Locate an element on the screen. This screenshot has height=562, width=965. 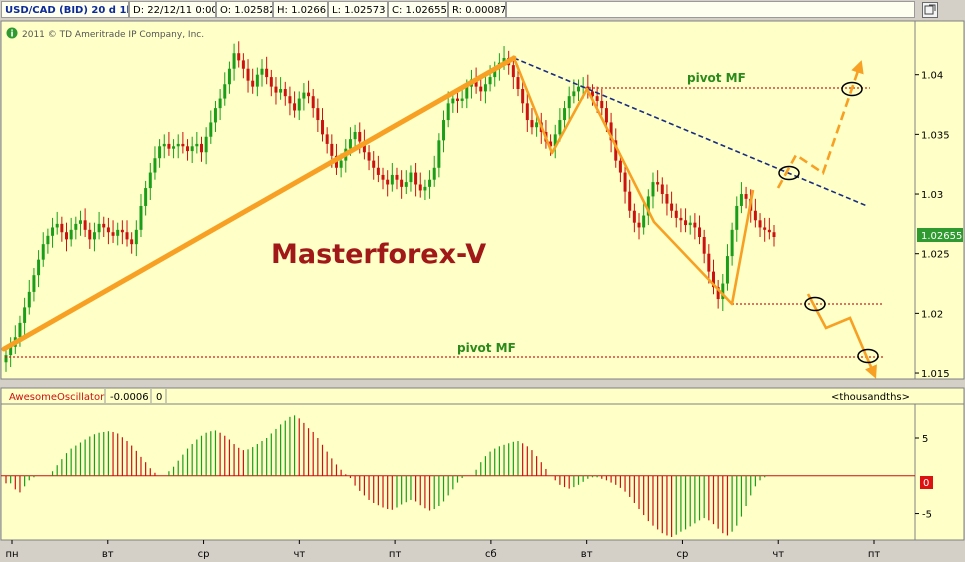
chart-settings-icon is located at coordinates (930, 10).